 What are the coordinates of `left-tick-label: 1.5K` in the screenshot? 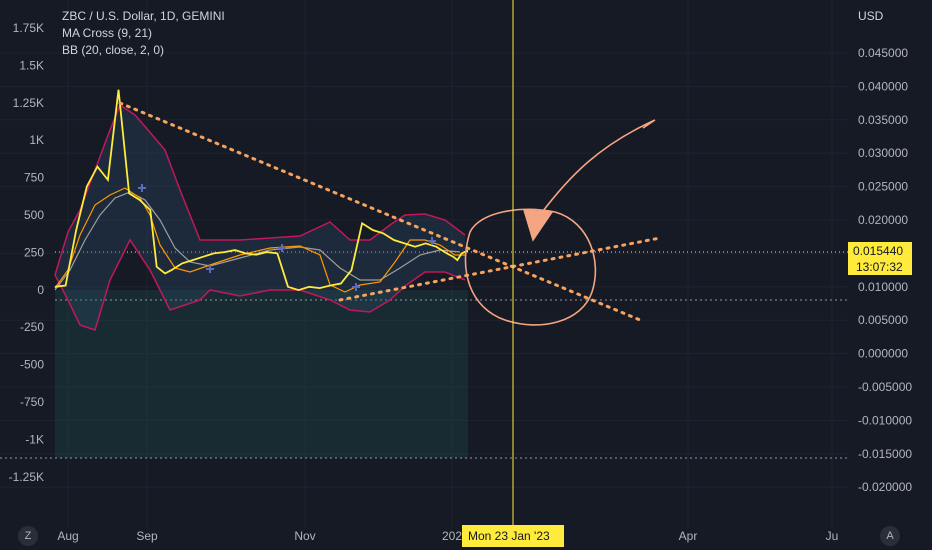 It's located at (31, 65).